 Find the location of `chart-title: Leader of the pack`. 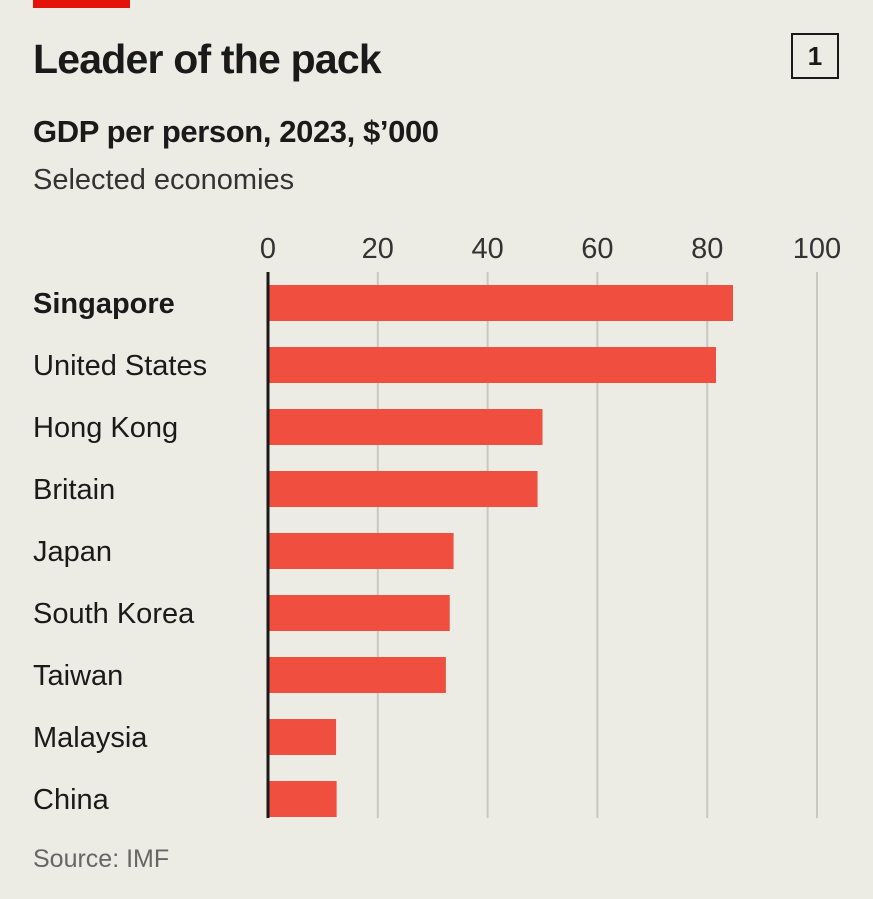

chart-title: Leader of the pack is located at coordinates (207, 59).